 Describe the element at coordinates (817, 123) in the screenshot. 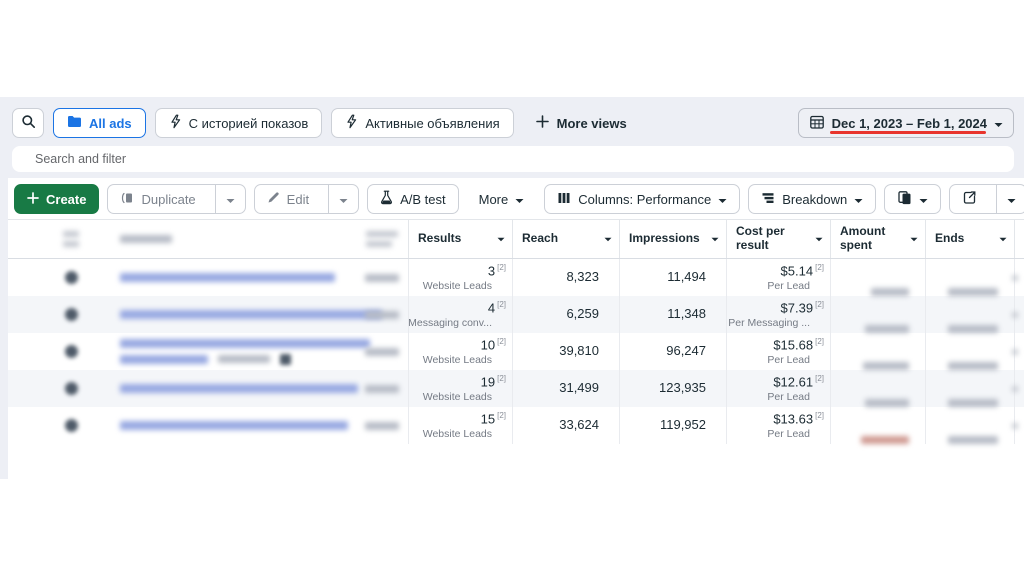

I see `calendar-icon` at that location.